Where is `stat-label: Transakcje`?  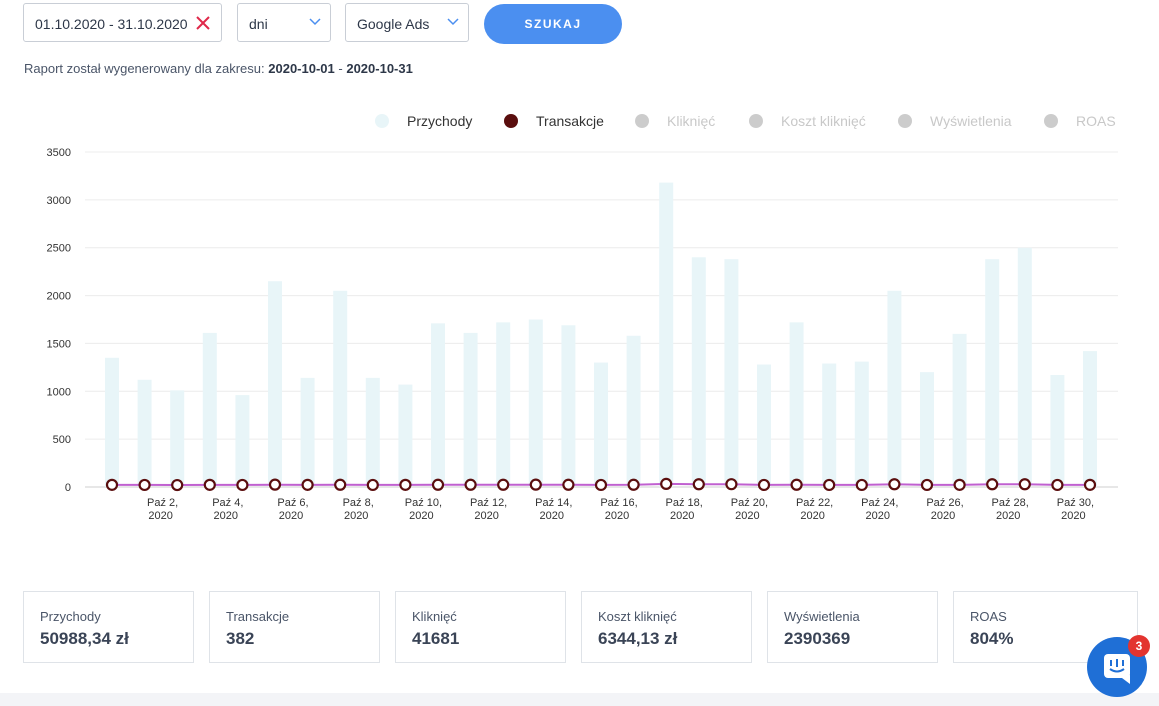 stat-label: Transakcje is located at coordinates (258, 616).